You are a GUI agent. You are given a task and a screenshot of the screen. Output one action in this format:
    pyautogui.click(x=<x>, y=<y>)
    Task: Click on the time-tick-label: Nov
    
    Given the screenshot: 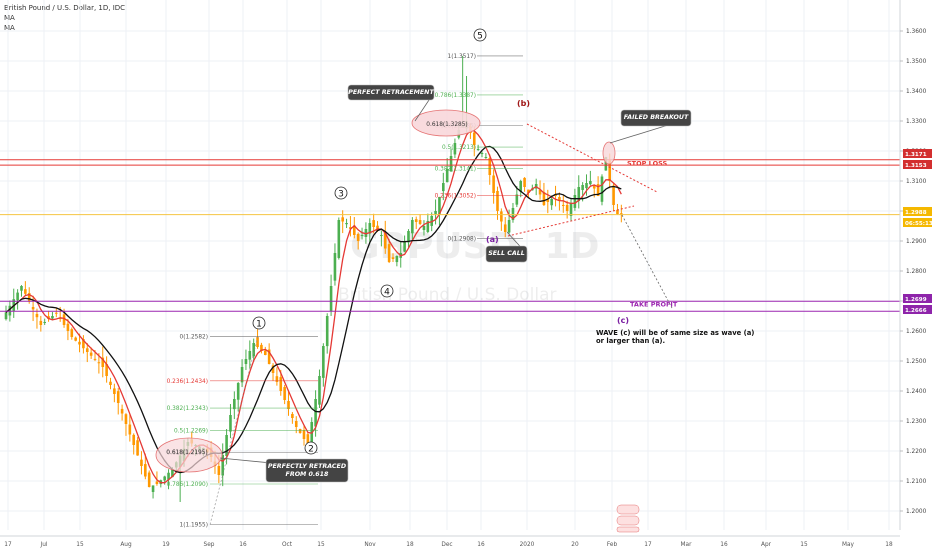 What is the action you would take?
    pyautogui.click(x=370, y=545)
    